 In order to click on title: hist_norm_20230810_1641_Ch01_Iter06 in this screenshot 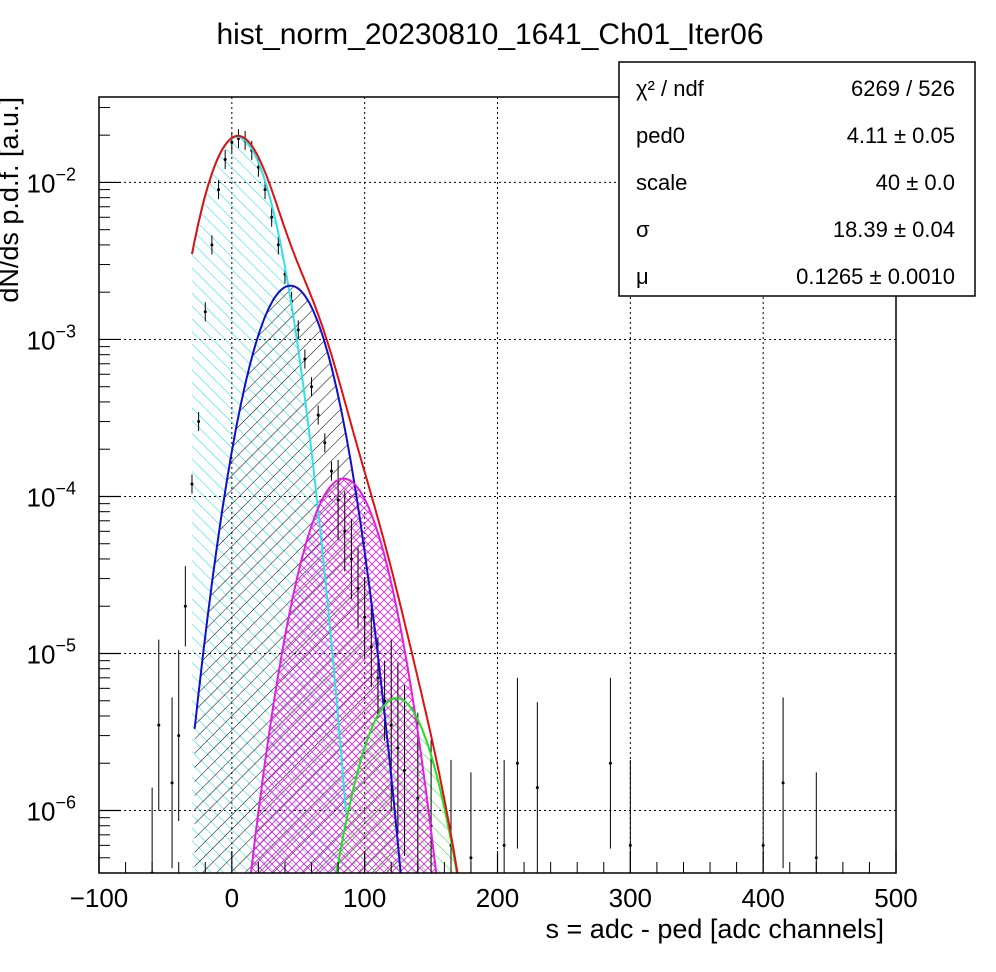, I will do `click(489, 34)`.